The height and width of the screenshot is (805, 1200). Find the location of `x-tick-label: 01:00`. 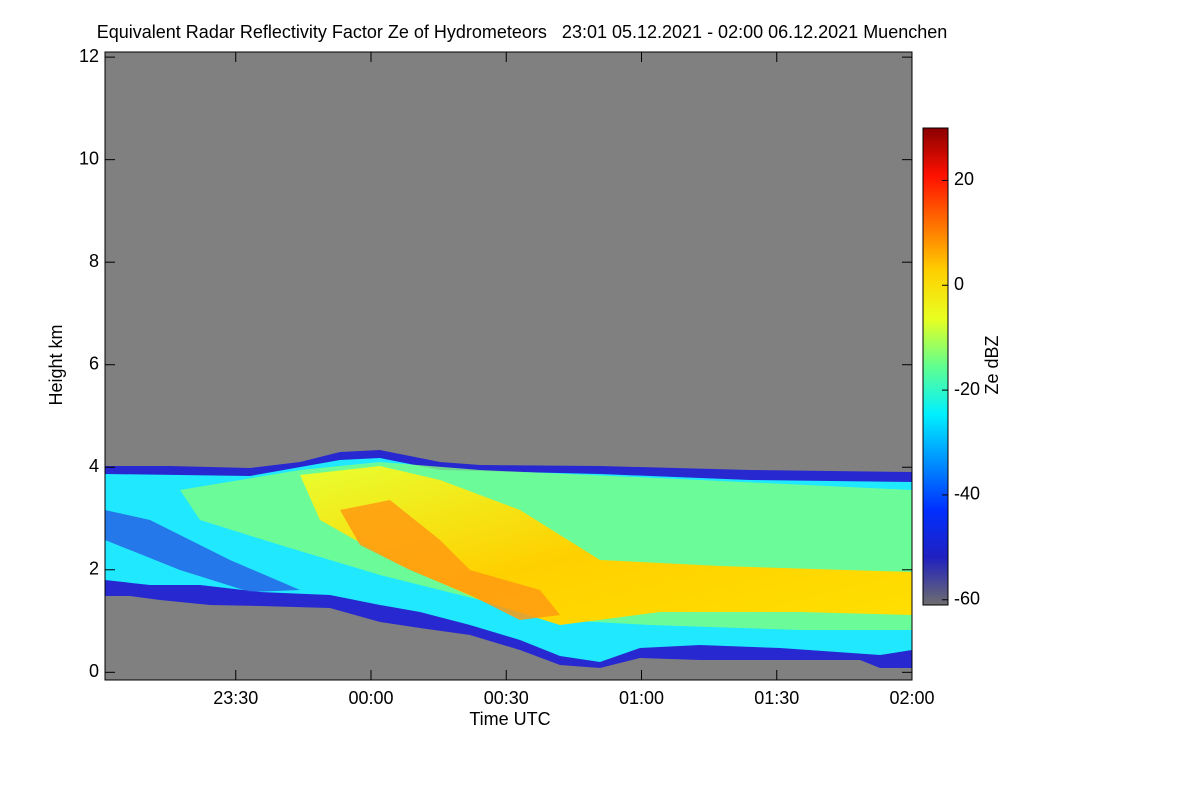

x-tick-label: 01:00 is located at coordinates (641, 698).